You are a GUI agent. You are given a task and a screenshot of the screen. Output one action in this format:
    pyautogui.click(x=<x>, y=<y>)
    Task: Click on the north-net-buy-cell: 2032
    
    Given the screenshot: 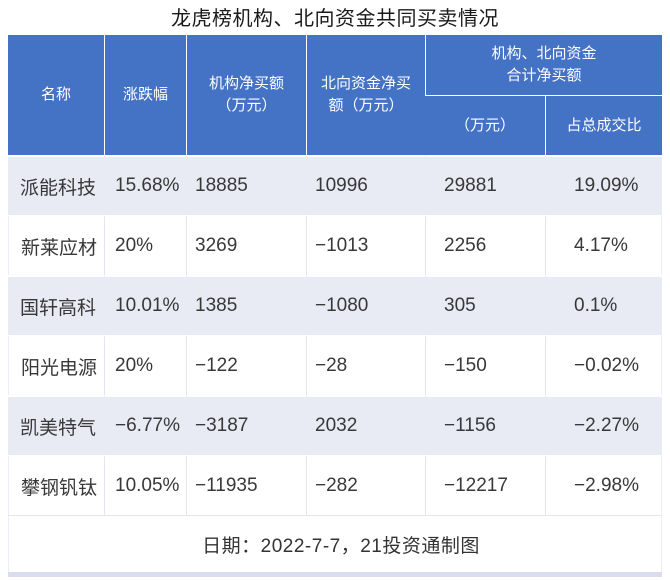 What is the action you would take?
    pyautogui.click(x=365, y=425)
    